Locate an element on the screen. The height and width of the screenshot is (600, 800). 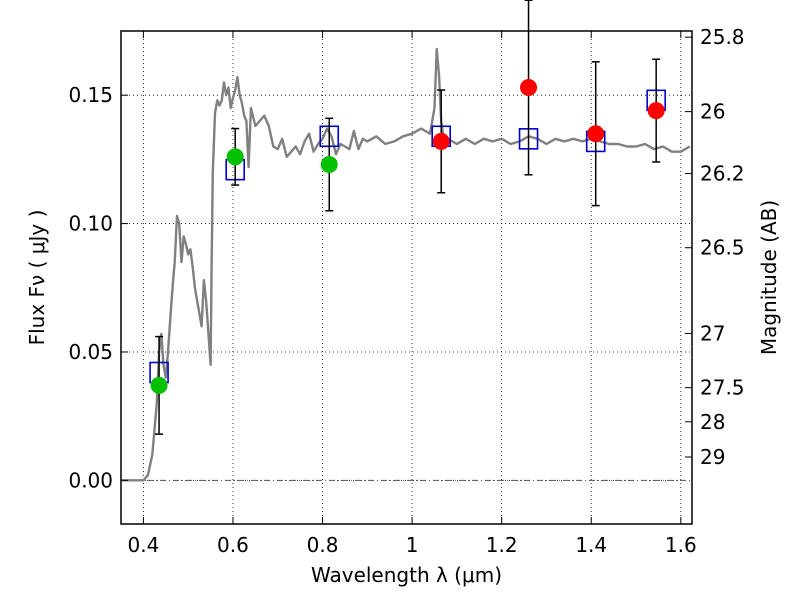
x-tick-label: 1.2 is located at coordinates (502, 545).